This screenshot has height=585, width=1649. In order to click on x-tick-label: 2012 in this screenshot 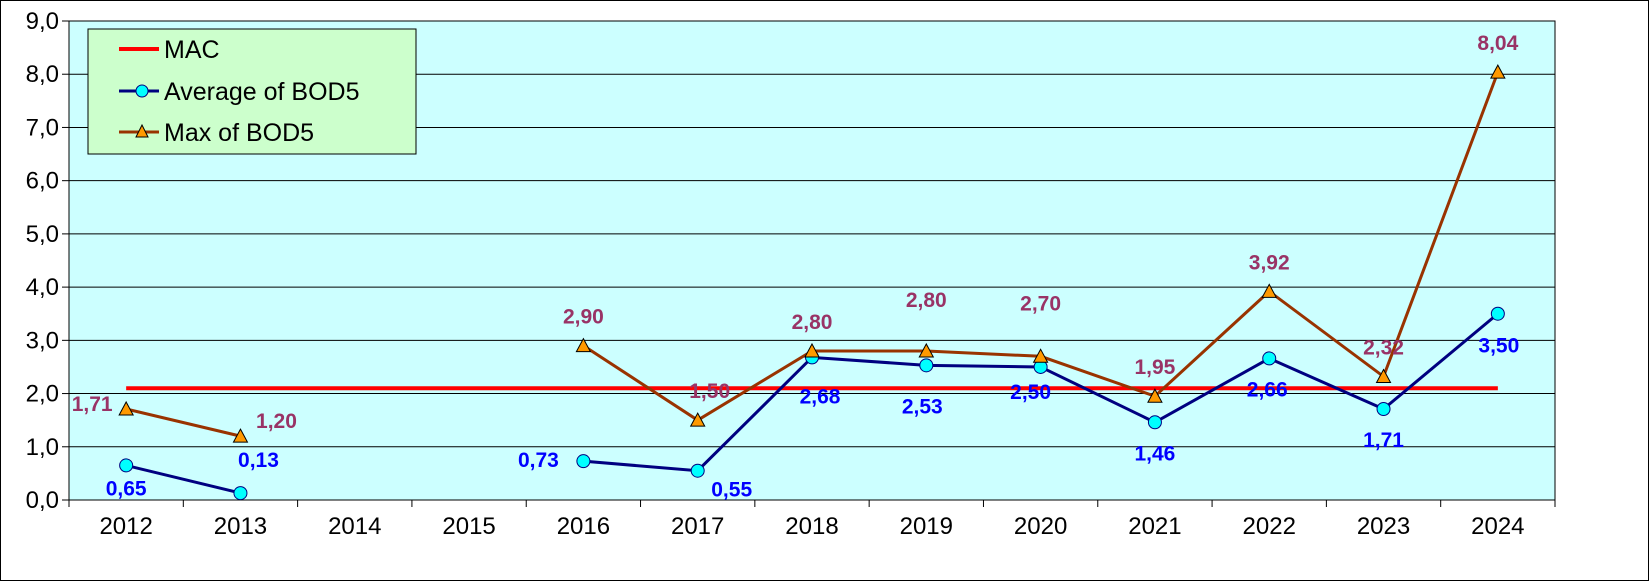, I will do `click(125, 526)`.